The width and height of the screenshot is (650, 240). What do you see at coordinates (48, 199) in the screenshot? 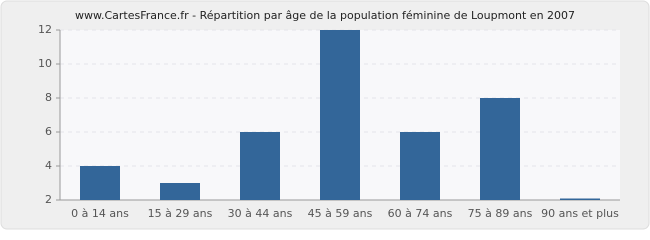
I see `y-tick-label: 2` at bounding box center [48, 199].